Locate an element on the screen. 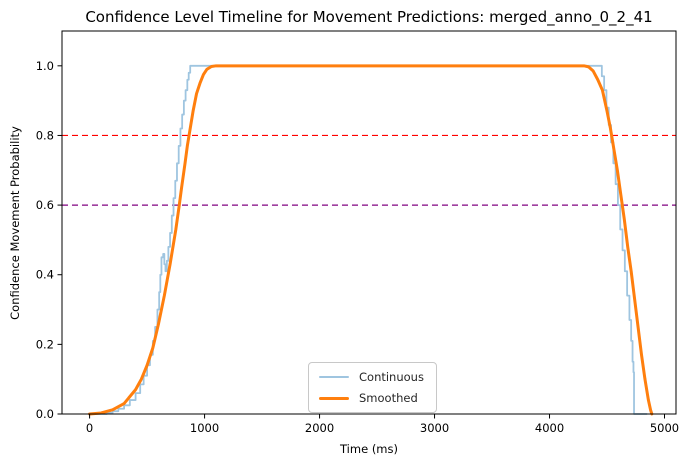 This screenshot has width=696, height=470. x-tick-label: 1000 is located at coordinates (204, 428).